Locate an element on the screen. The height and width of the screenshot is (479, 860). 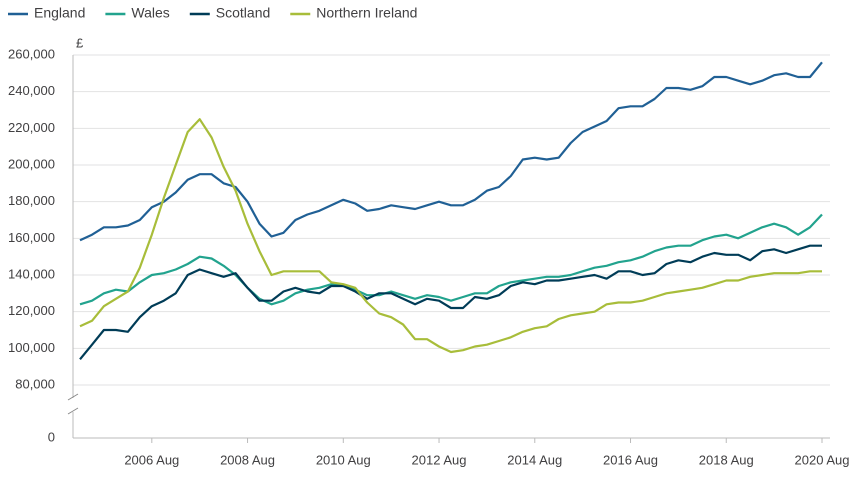
y-tick-label: 80,000 is located at coordinates (35, 383).